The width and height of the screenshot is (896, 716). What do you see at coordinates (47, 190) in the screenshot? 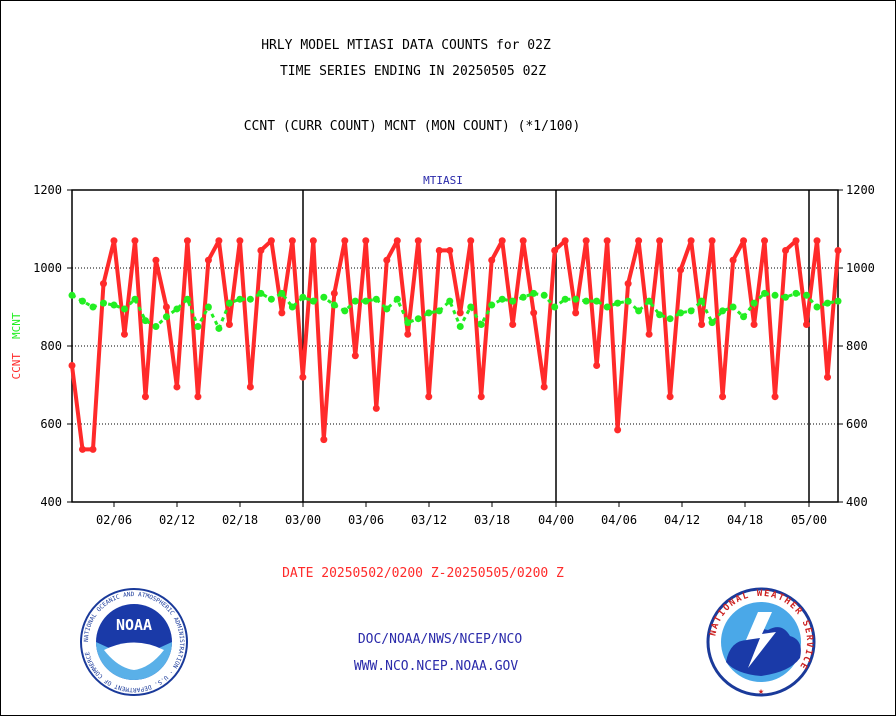
I see `y-tick-label-left: 1200` at bounding box center [47, 190].